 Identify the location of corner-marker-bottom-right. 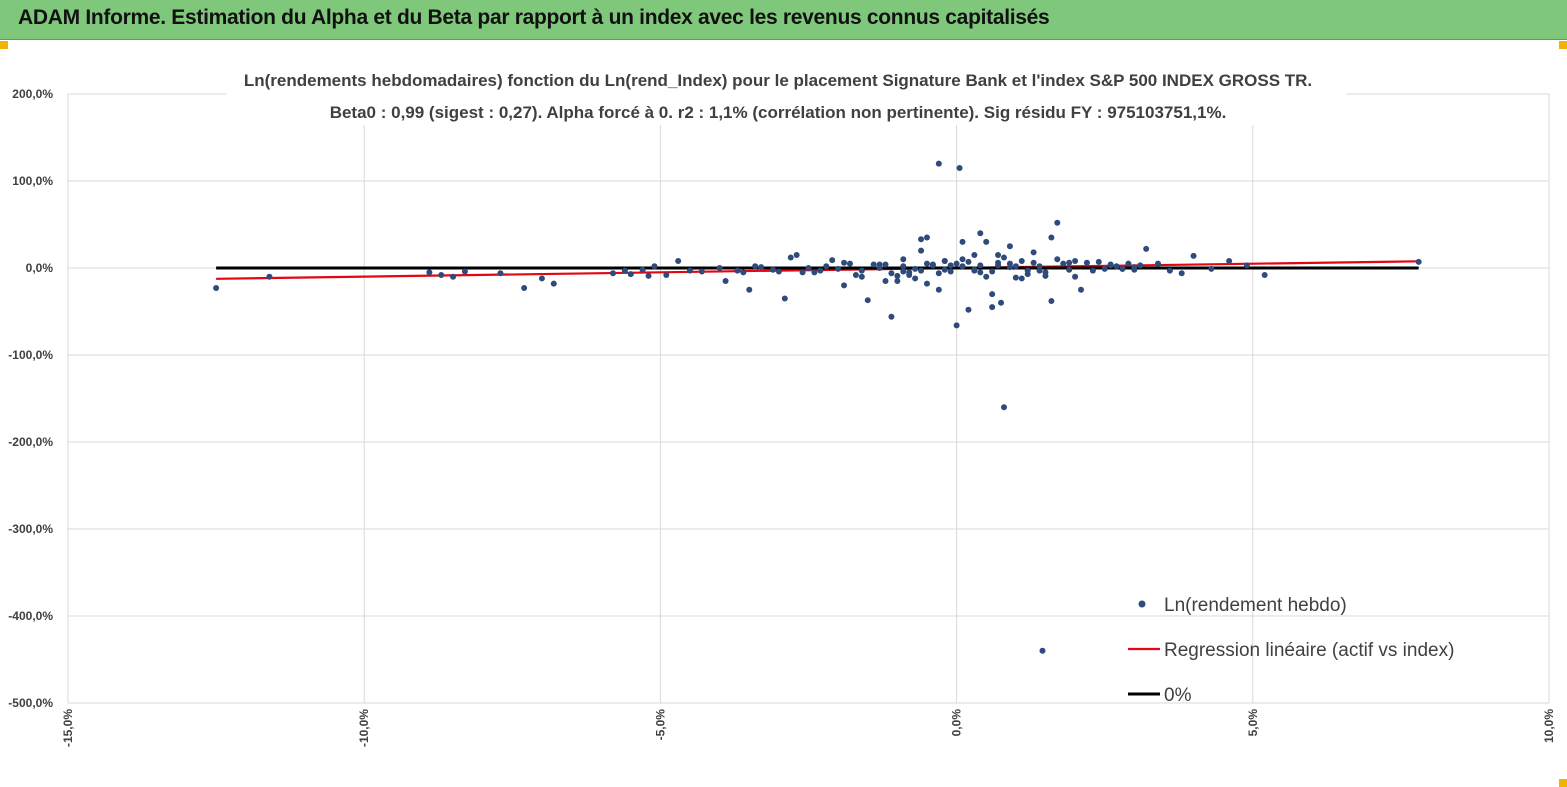
(1563, 783).